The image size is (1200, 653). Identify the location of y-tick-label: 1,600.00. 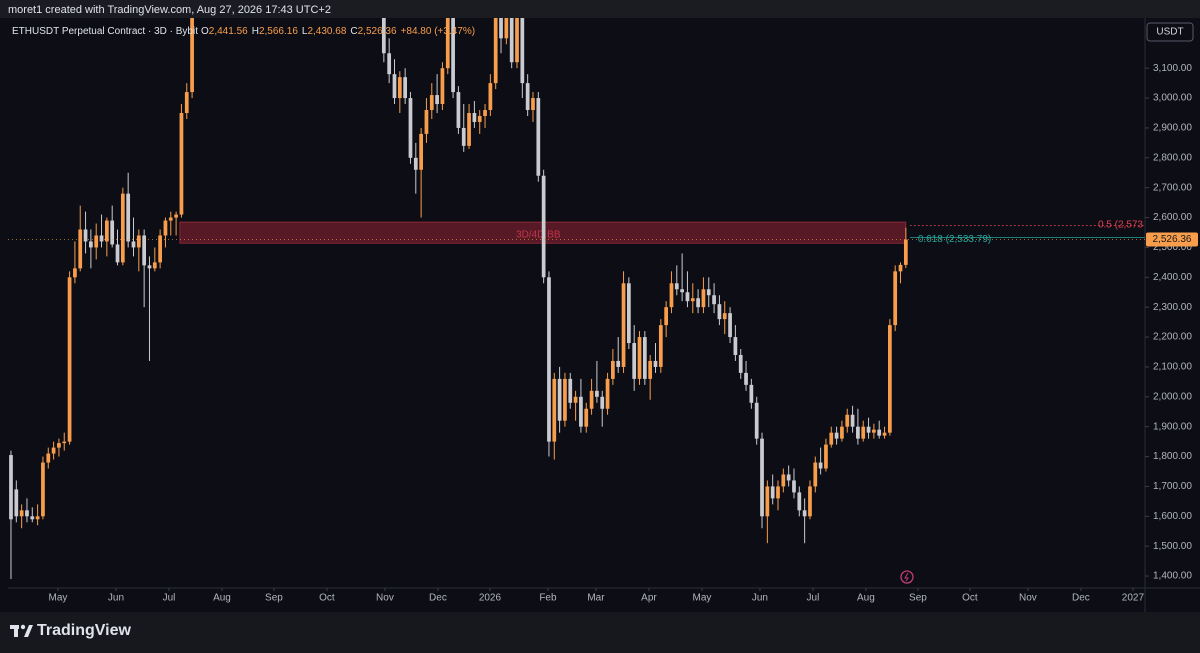
(1172, 516).